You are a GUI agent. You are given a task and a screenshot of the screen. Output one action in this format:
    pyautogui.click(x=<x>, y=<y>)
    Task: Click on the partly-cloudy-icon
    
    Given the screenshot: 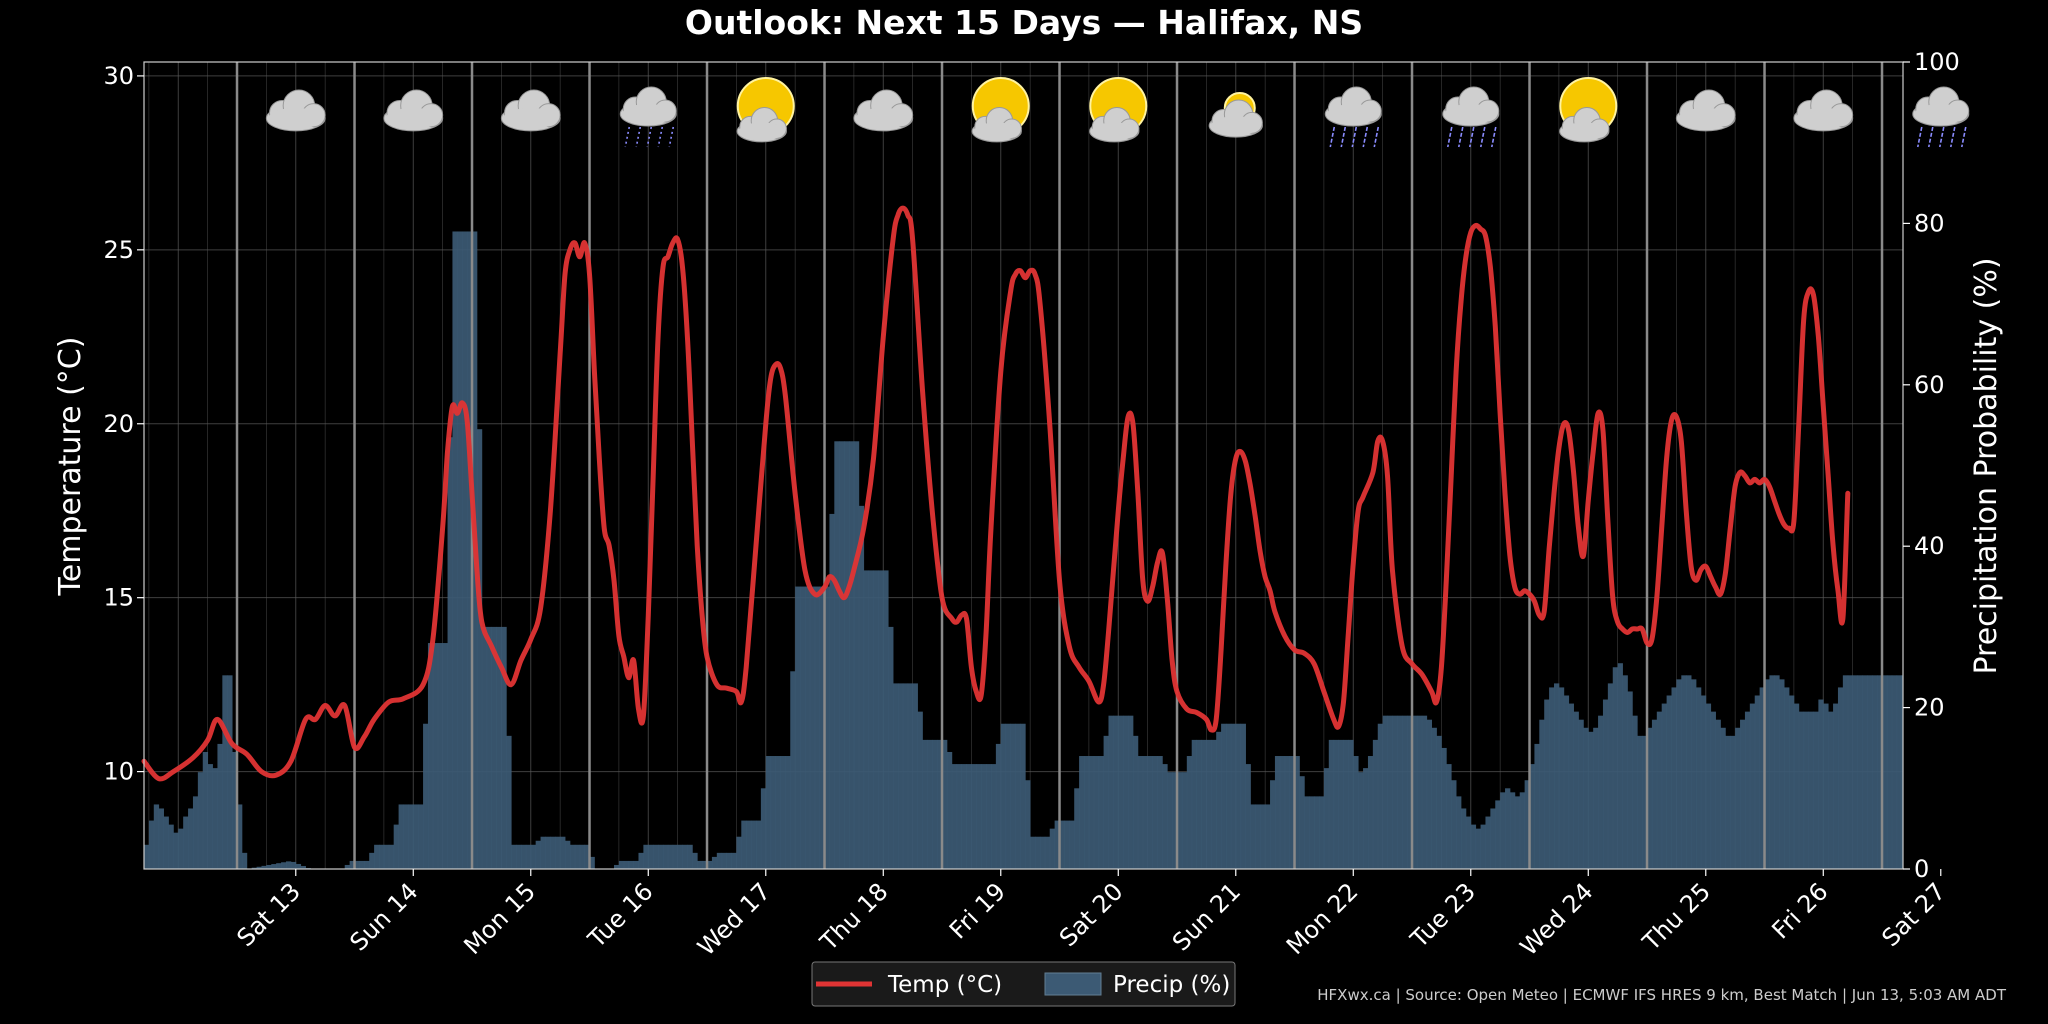 What is the action you would take?
    pyautogui.click(x=1235, y=115)
    